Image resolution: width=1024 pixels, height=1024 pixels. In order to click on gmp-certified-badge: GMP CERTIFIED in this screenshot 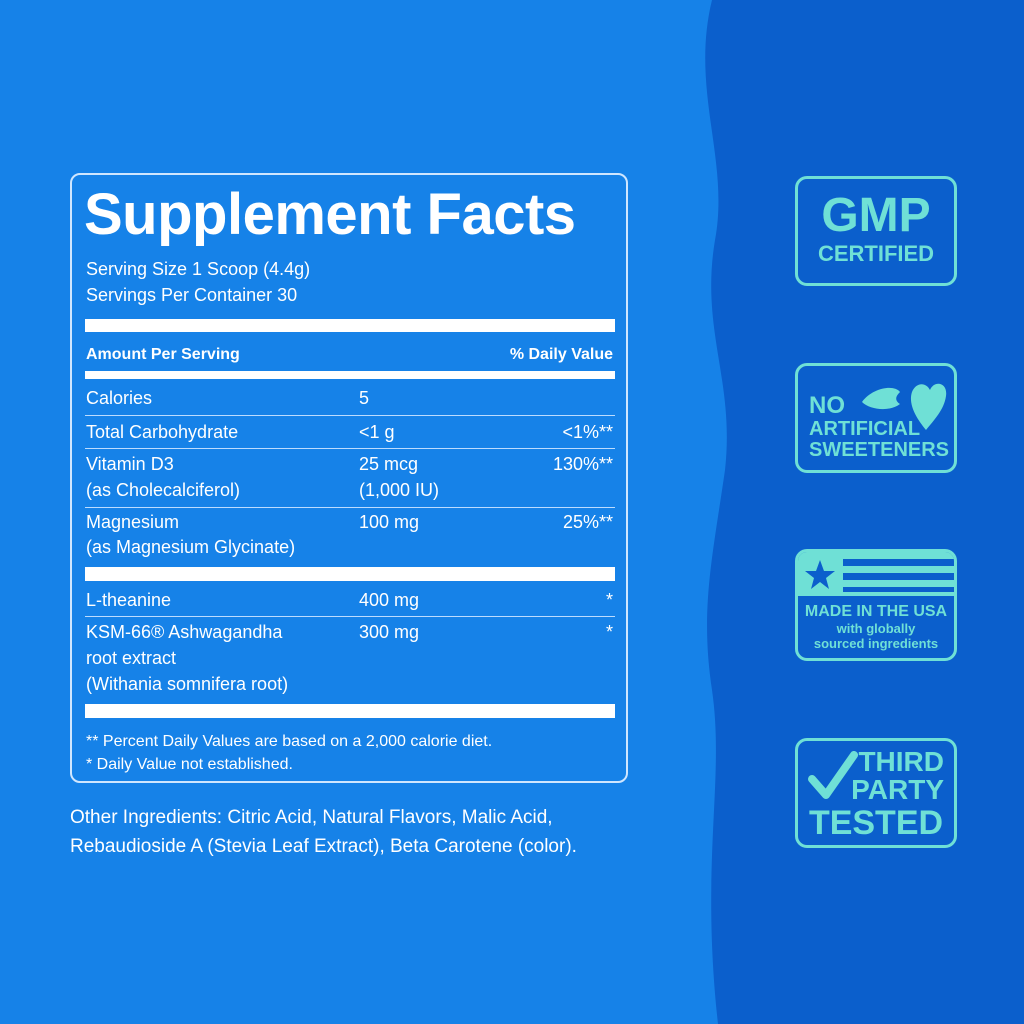, I will do `click(876, 231)`.